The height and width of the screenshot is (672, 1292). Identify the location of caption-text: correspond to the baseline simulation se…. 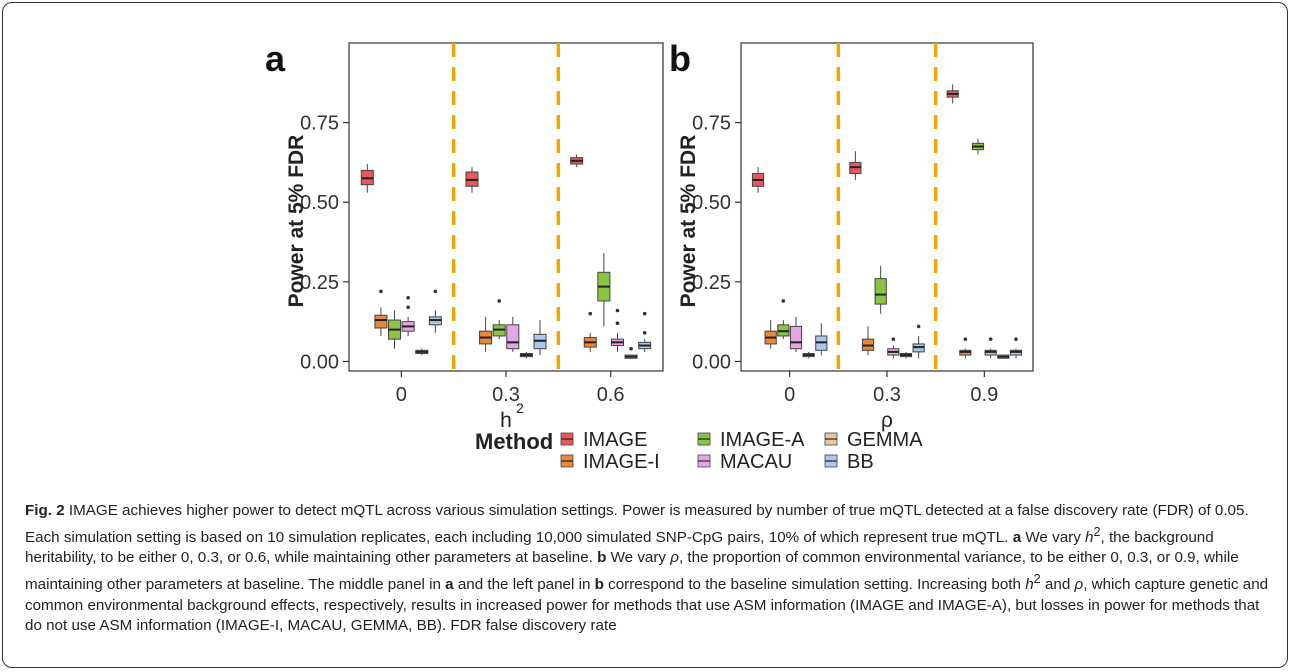
(814, 584).